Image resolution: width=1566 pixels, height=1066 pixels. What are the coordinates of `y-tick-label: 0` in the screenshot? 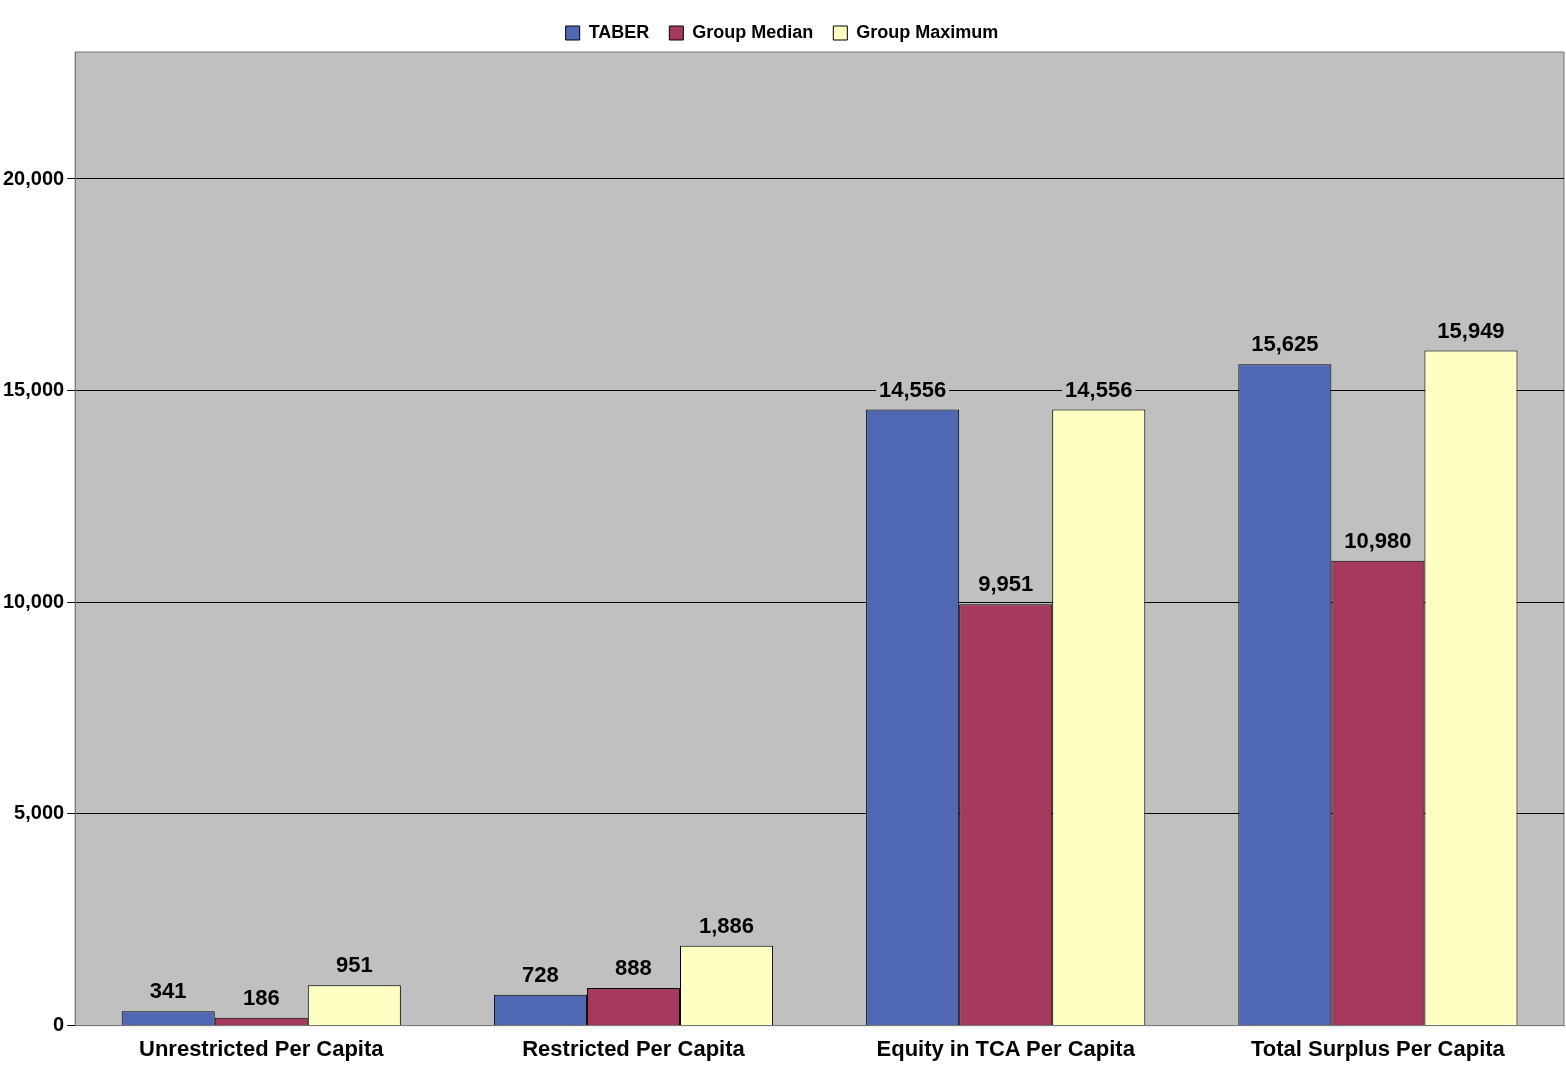 It's located at (59, 1024).